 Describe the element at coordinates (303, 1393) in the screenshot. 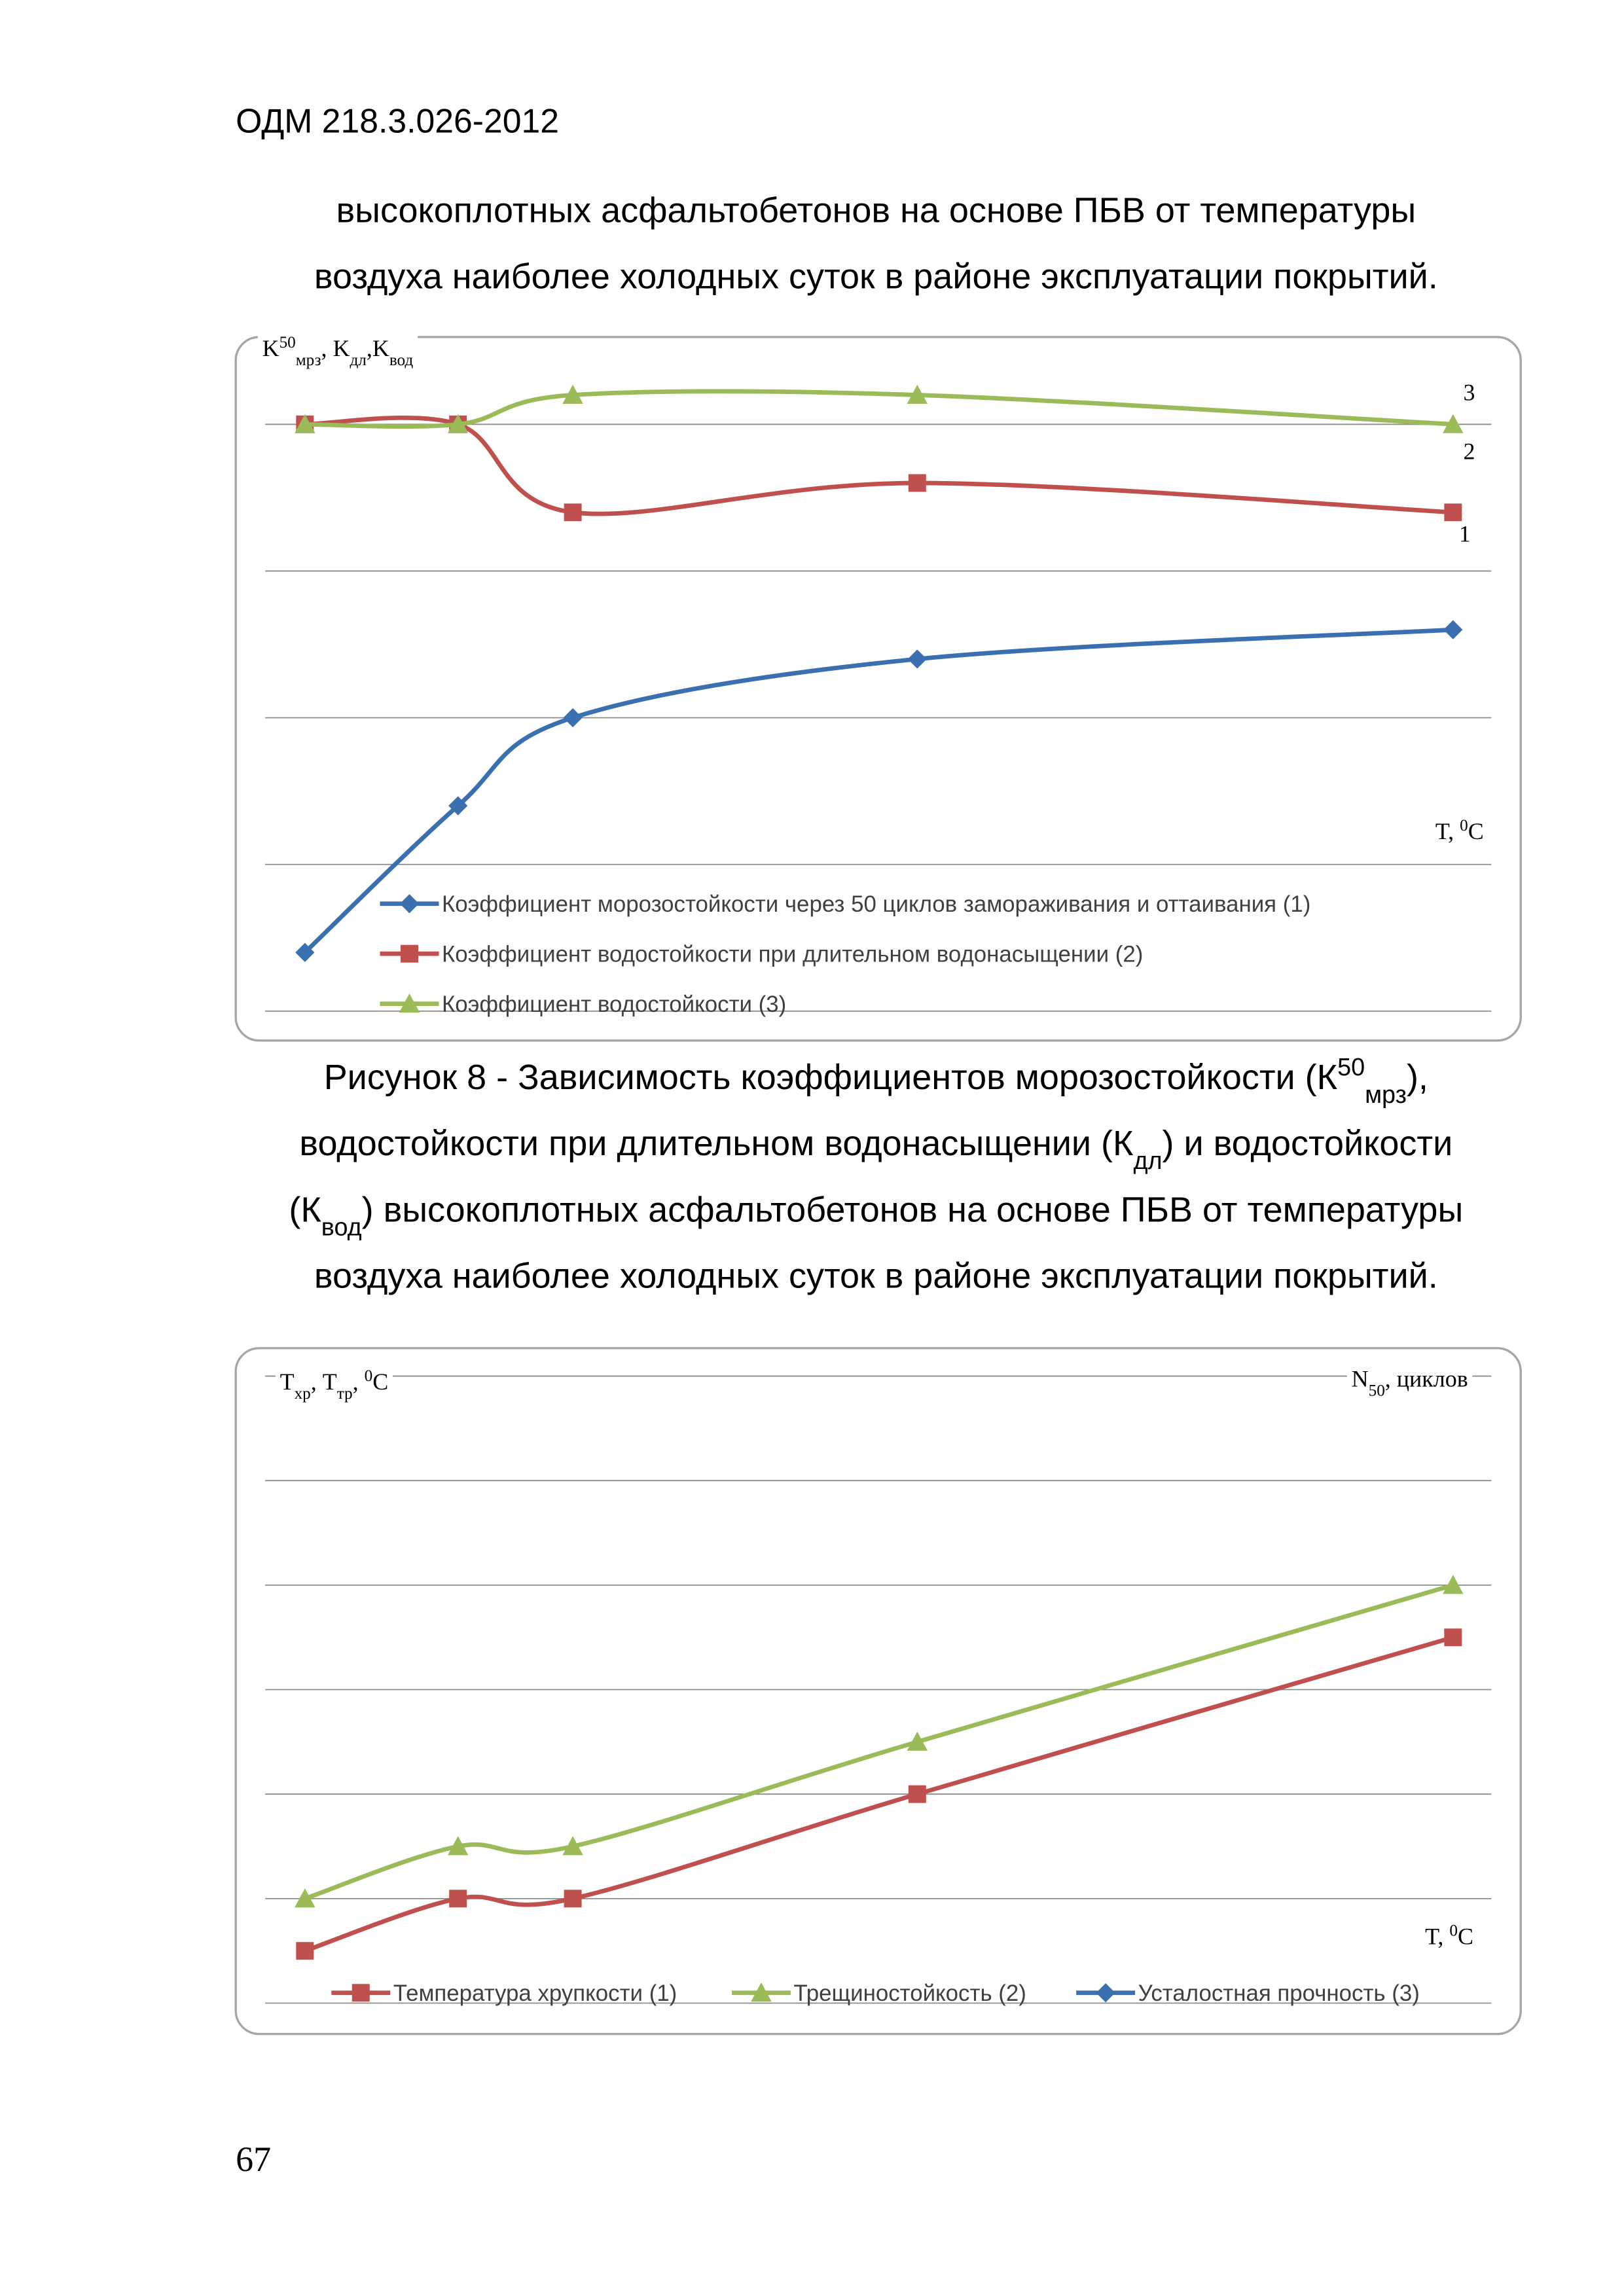

I see `text-segment: хр` at that location.